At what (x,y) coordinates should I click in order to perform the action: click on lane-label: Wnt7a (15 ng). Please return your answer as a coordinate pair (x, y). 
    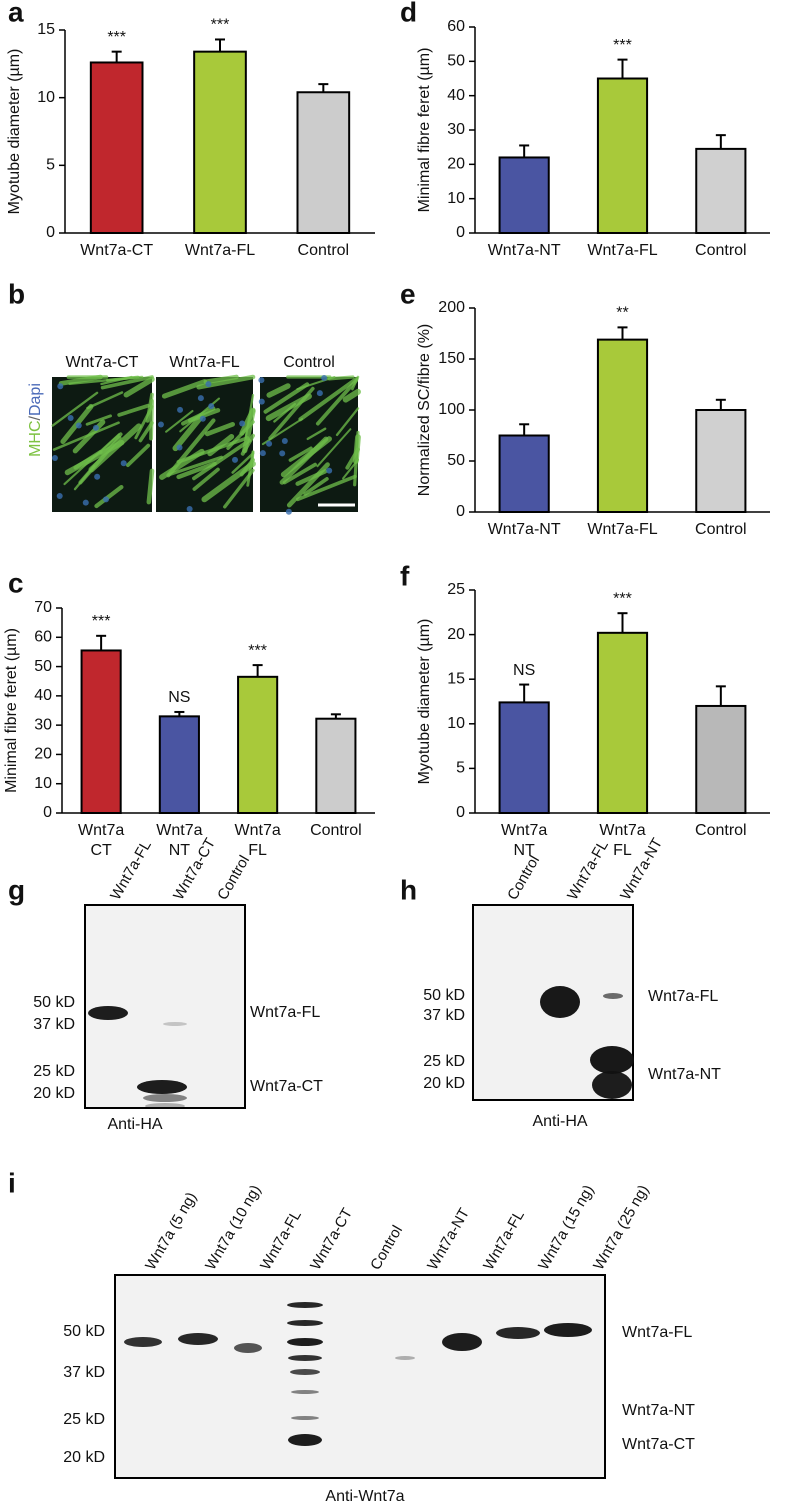
    Looking at the image, I should click on (566, 1227).